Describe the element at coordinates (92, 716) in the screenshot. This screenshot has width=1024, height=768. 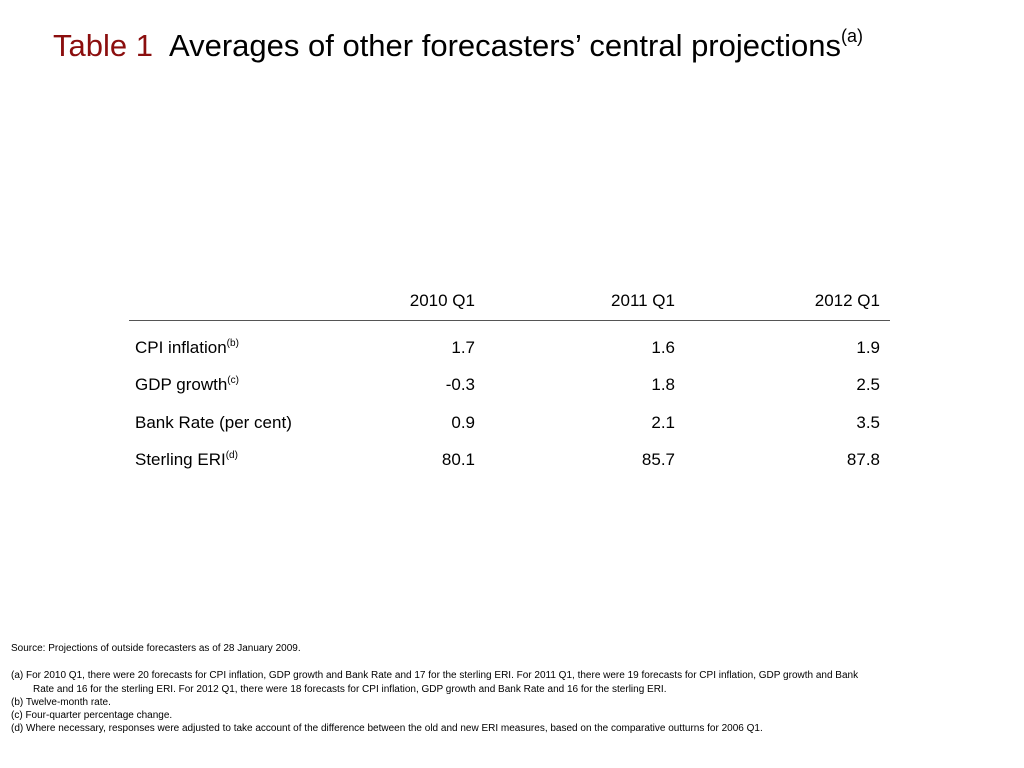
I see `footnote-c: (c) Four-quarter percentage change.` at that location.